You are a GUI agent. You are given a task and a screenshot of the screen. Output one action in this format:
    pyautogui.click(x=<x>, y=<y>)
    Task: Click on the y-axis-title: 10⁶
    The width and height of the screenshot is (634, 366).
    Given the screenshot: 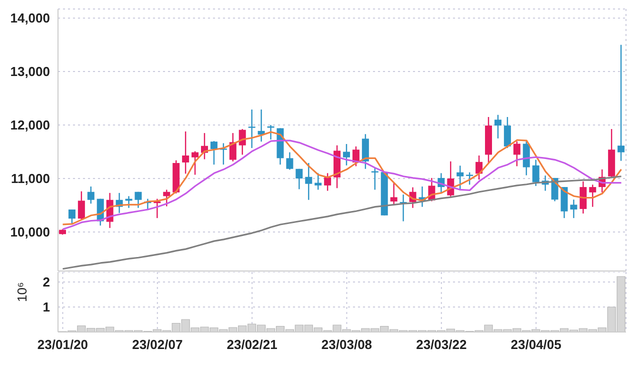 What is the action you would take?
    pyautogui.click(x=22, y=292)
    